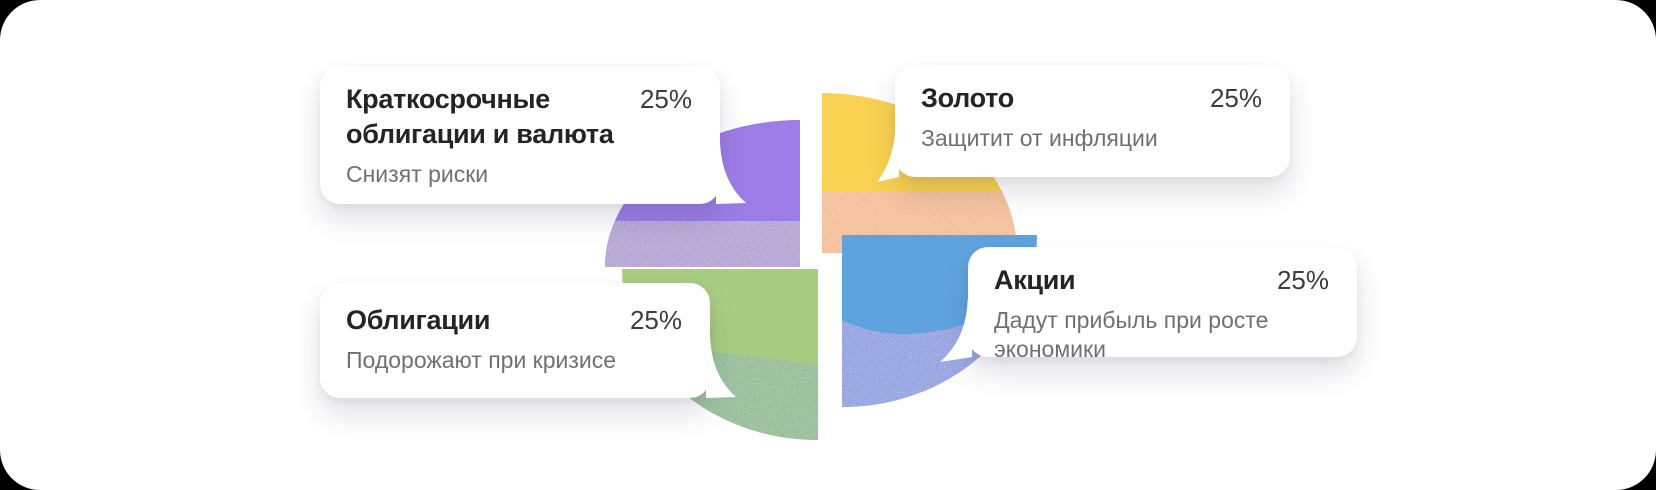 The image size is (1656, 490). I want to click on callout-card-bonds: Облигации 25% Подорожают при кризисе, so click(528, 340).